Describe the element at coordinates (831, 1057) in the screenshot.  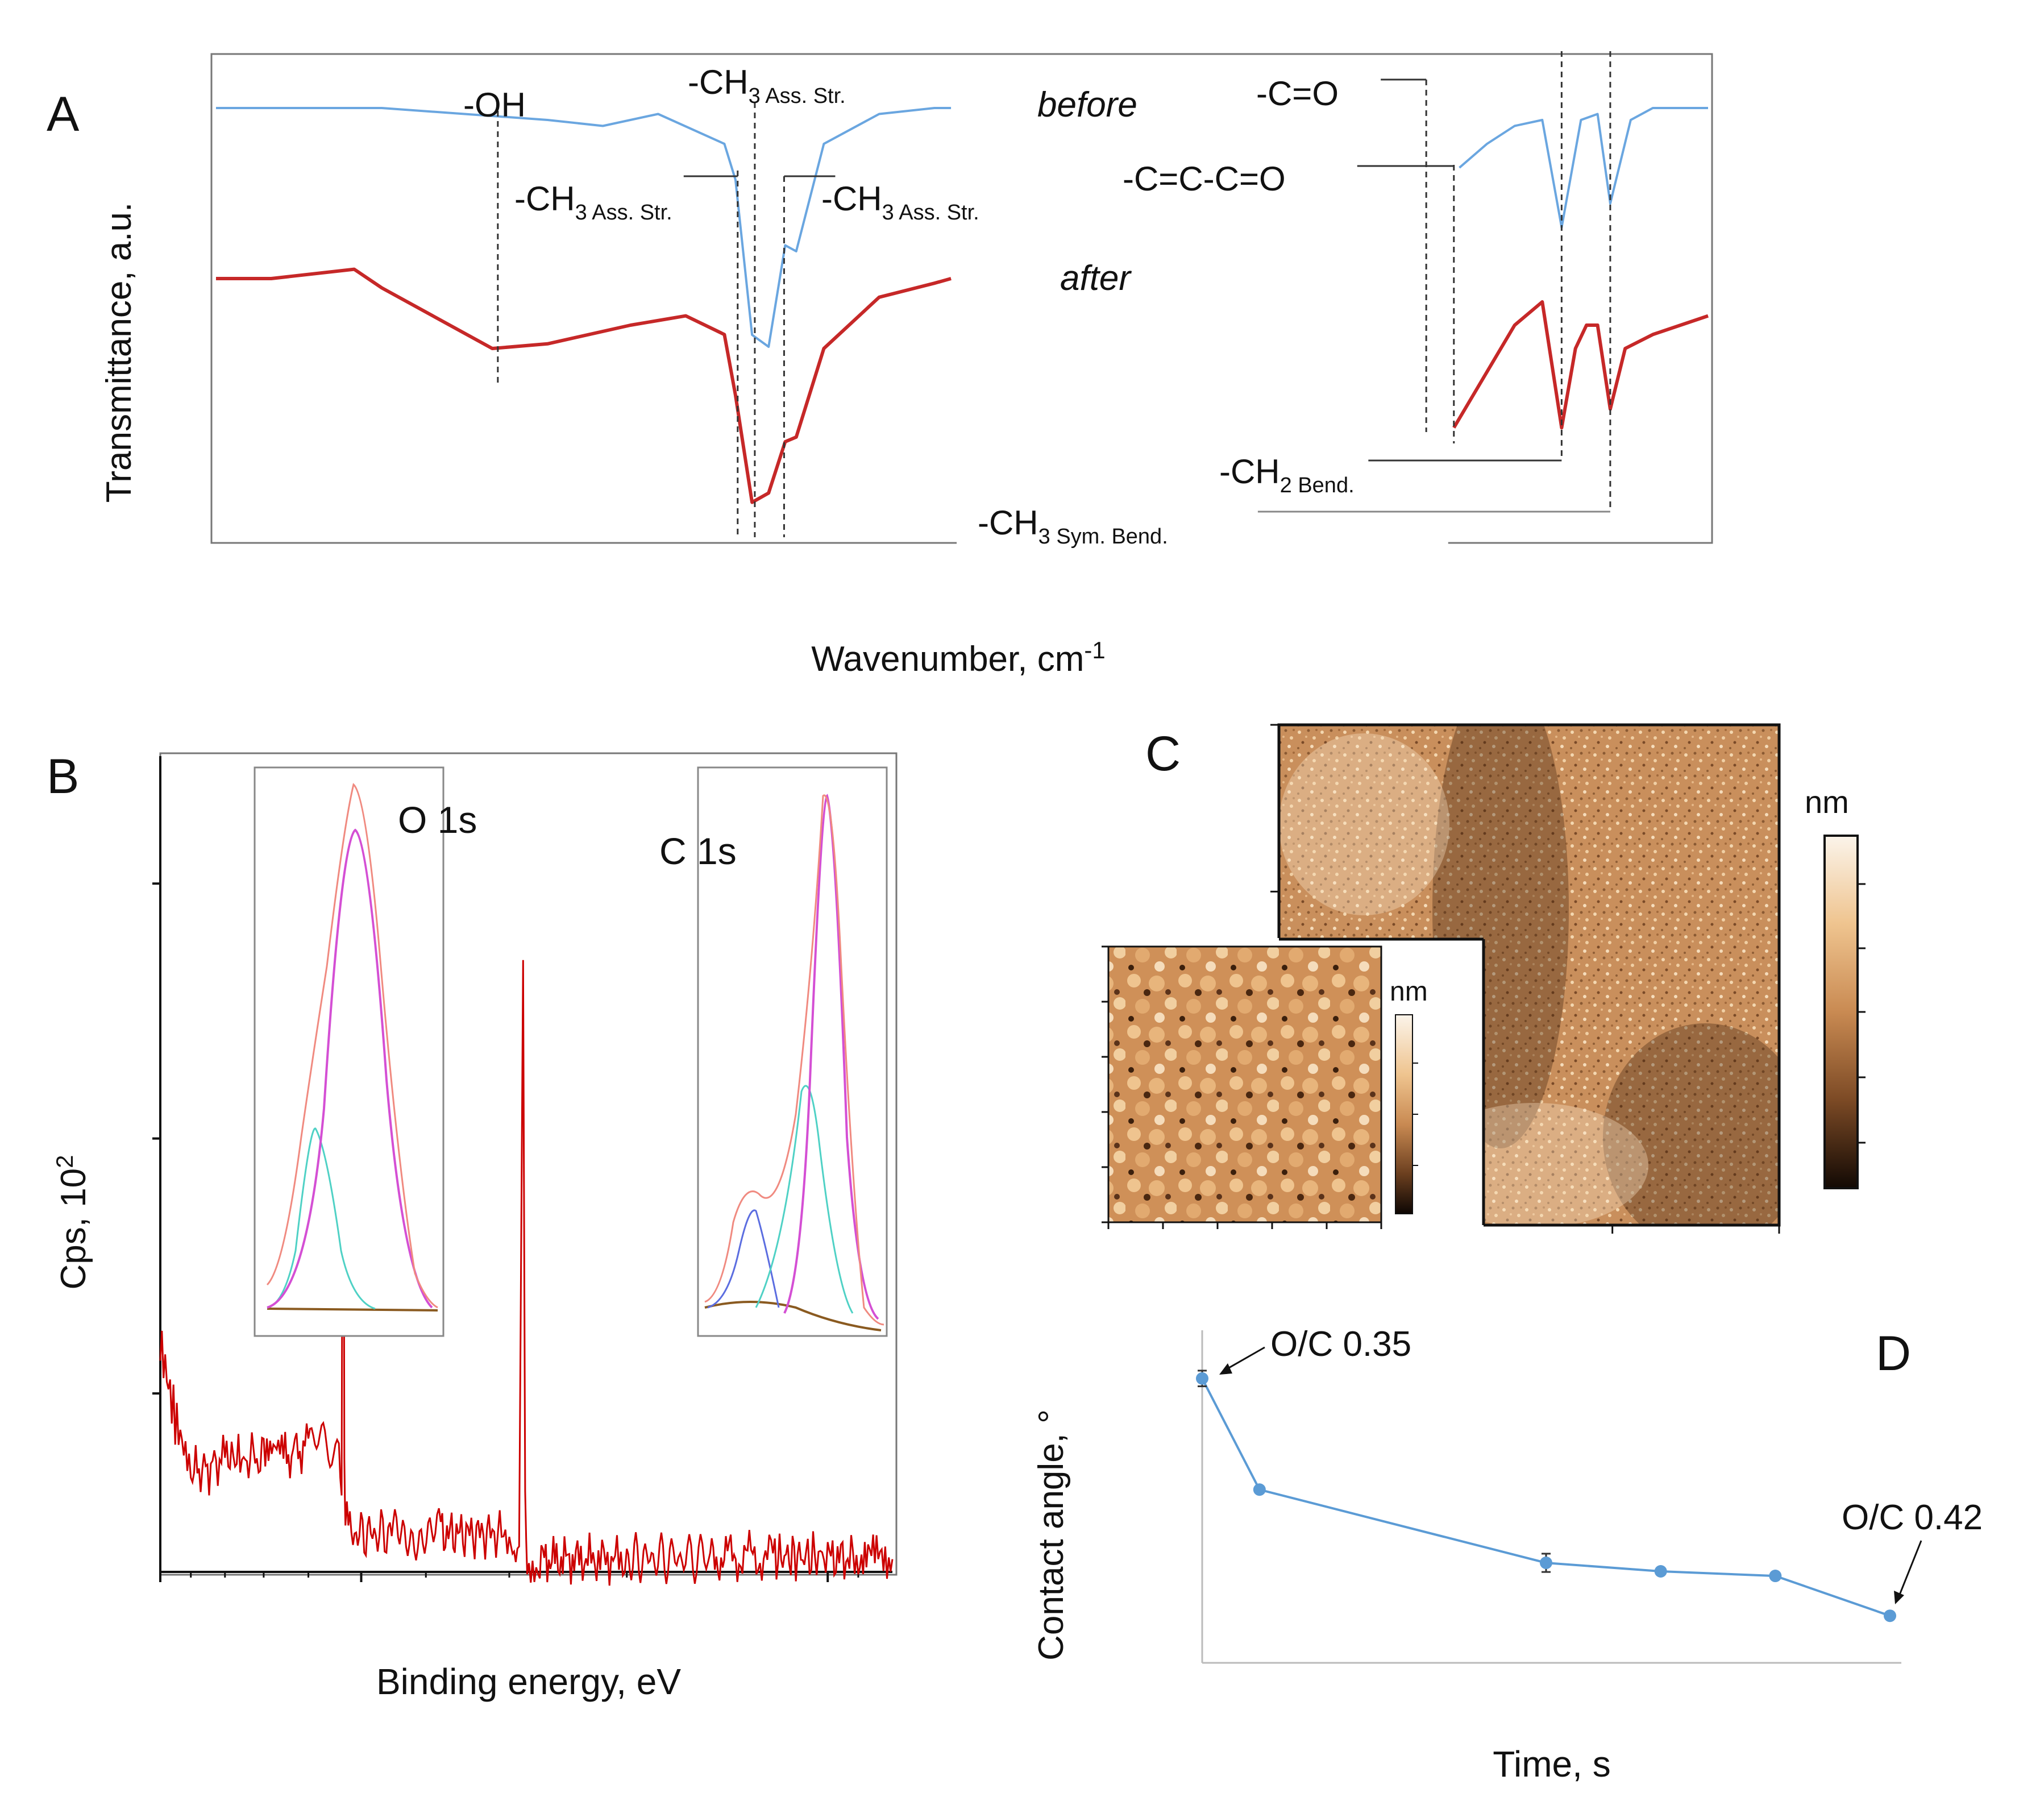
I see `c1s-component-magenta` at that location.